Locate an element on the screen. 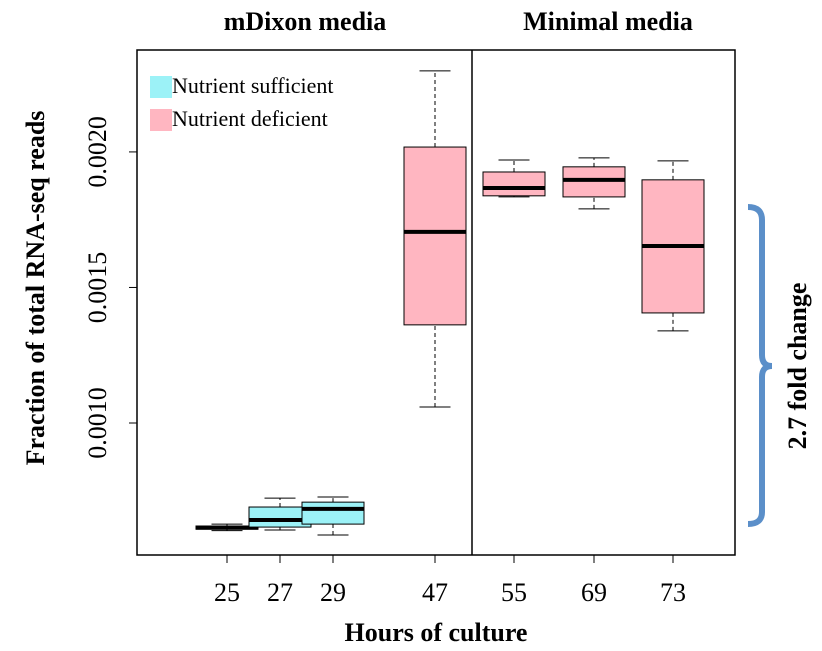  x-tick-label: 73 is located at coordinates (673, 592).